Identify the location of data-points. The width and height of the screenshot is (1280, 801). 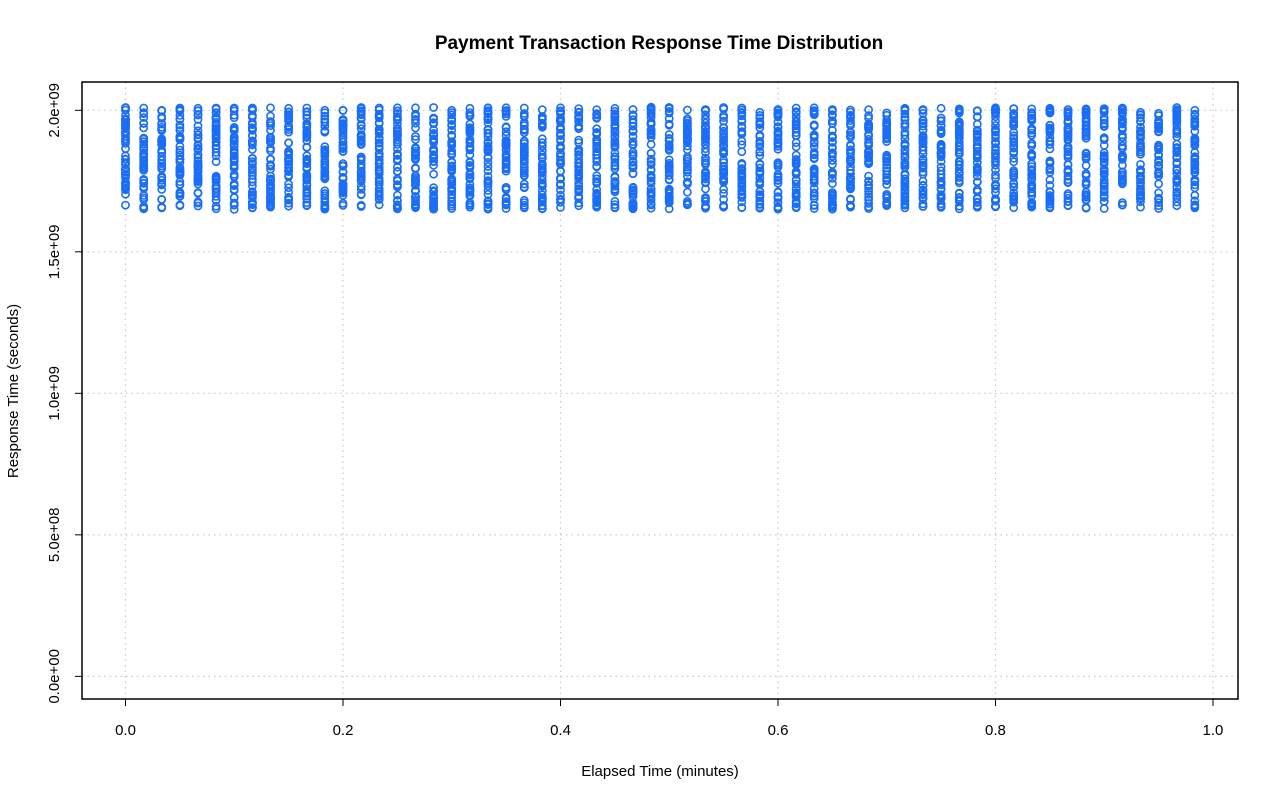
(660, 158).